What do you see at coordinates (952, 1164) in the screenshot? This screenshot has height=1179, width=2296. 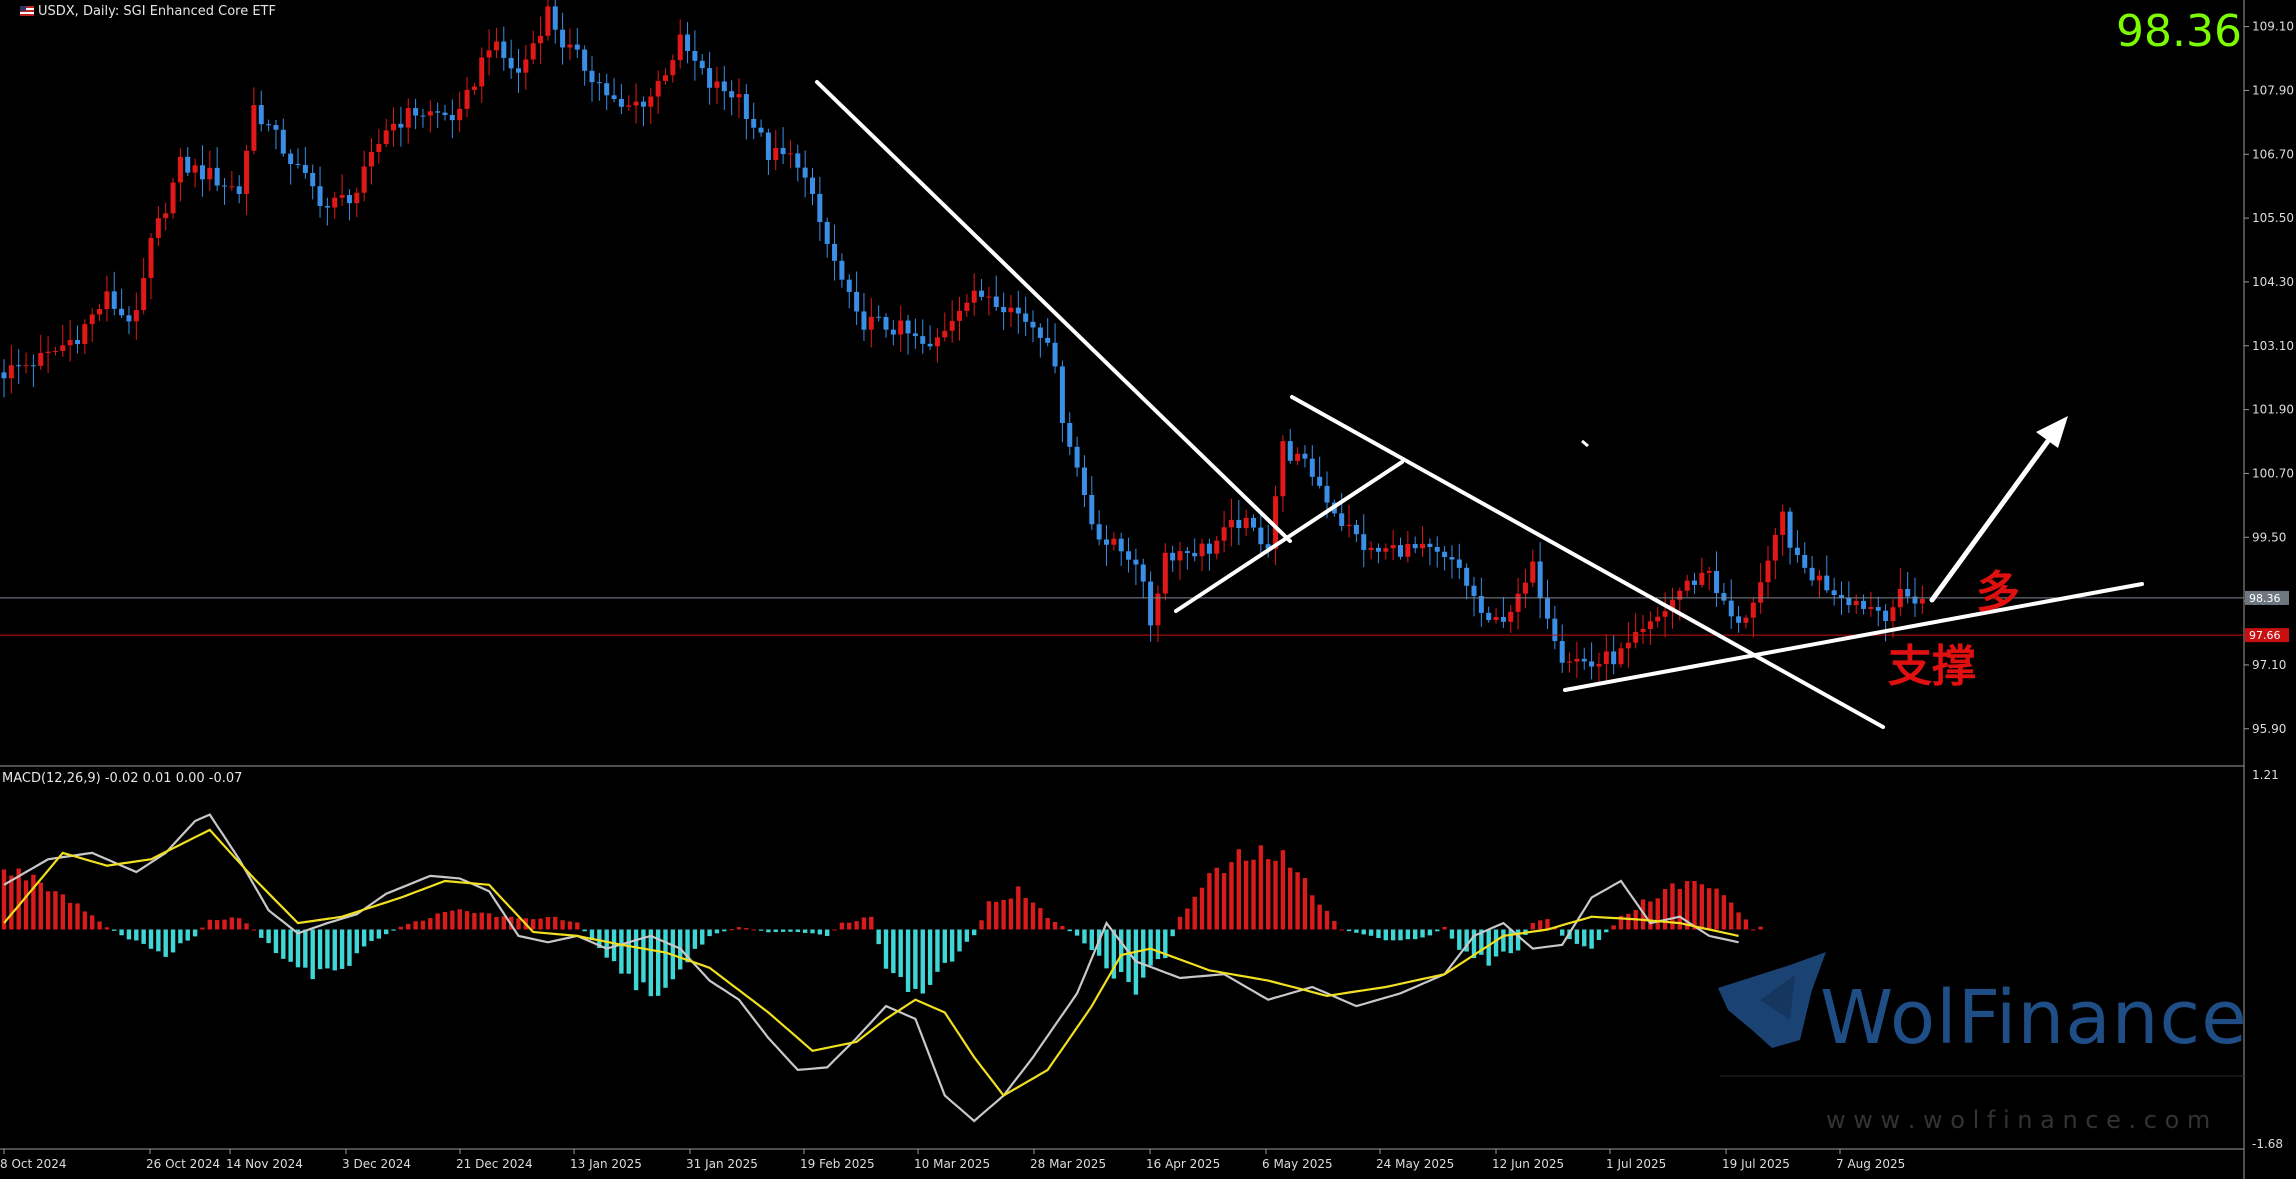 I see `time-tick-label: 10 Mar 2025` at bounding box center [952, 1164].